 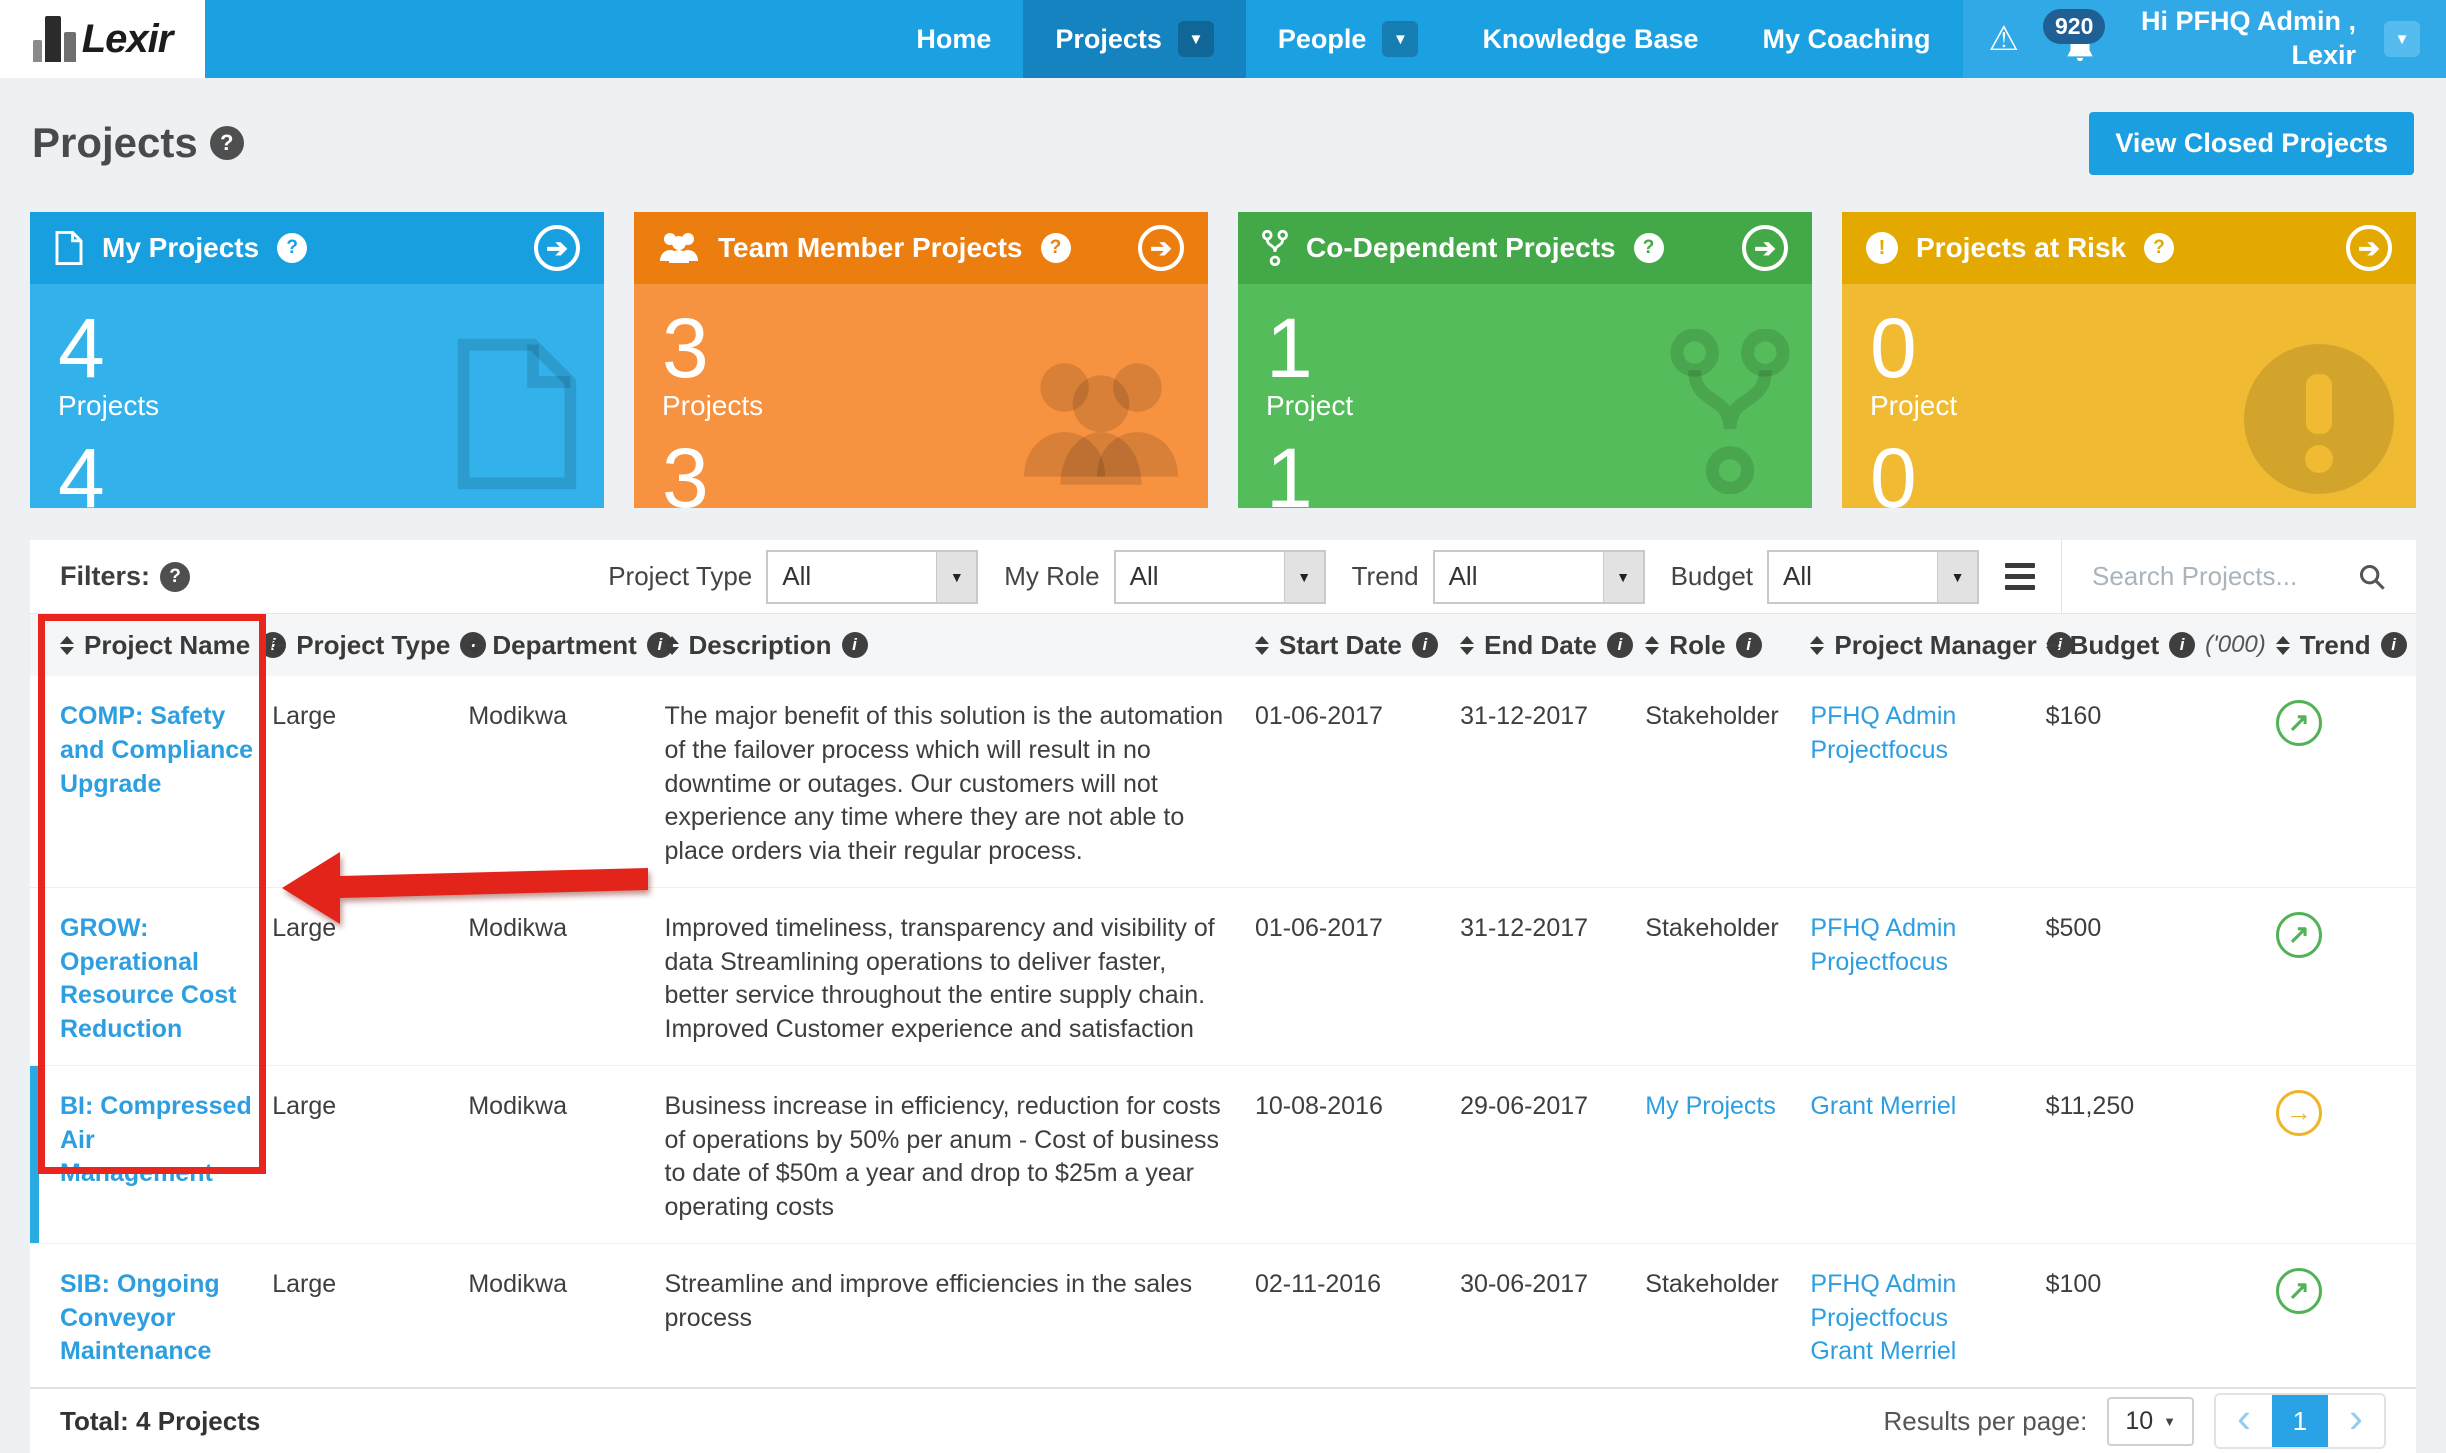 I want to click on alert-icon: !, so click(x=1882, y=248).